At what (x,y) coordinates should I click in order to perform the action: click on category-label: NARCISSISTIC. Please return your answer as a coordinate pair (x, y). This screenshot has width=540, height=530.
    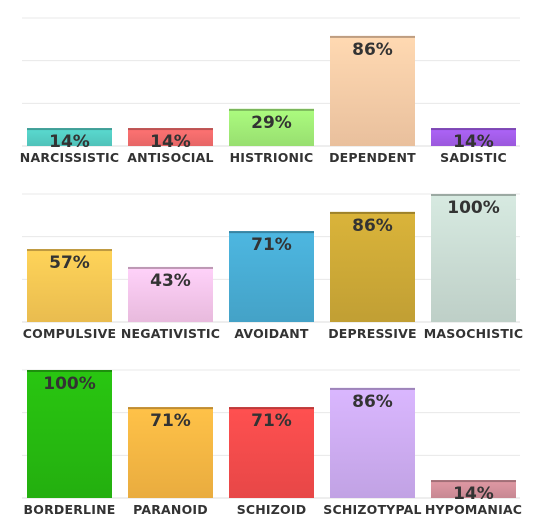
    Looking at the image, I should click on (69, 157).